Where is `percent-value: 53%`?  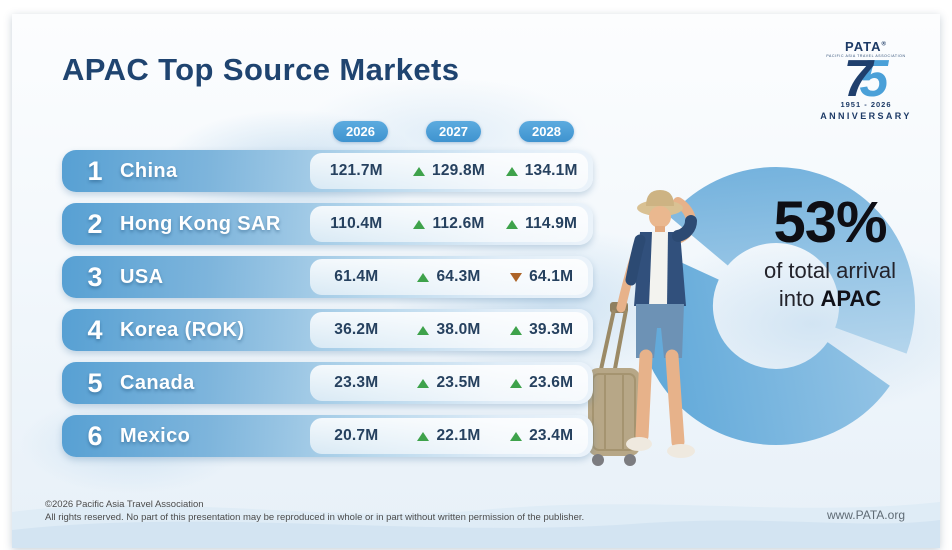 percent-value: 53% is located at coordinates (830, 222).